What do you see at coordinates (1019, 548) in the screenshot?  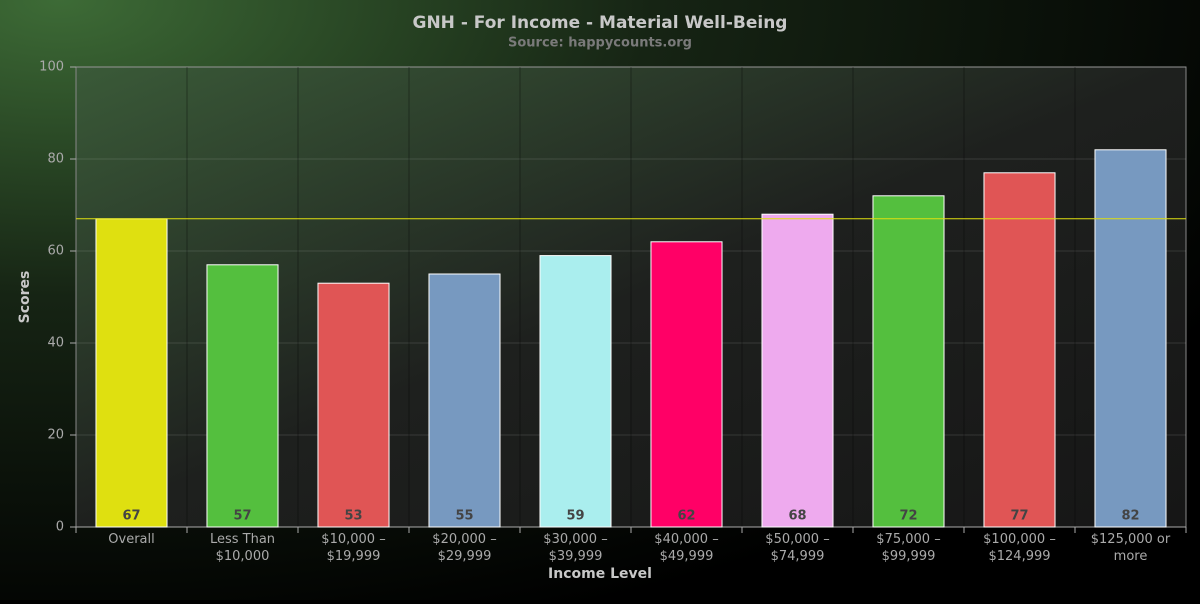 I see `x-tick-label: $100,000 – $124,999` at bounding box center [1019, 548].